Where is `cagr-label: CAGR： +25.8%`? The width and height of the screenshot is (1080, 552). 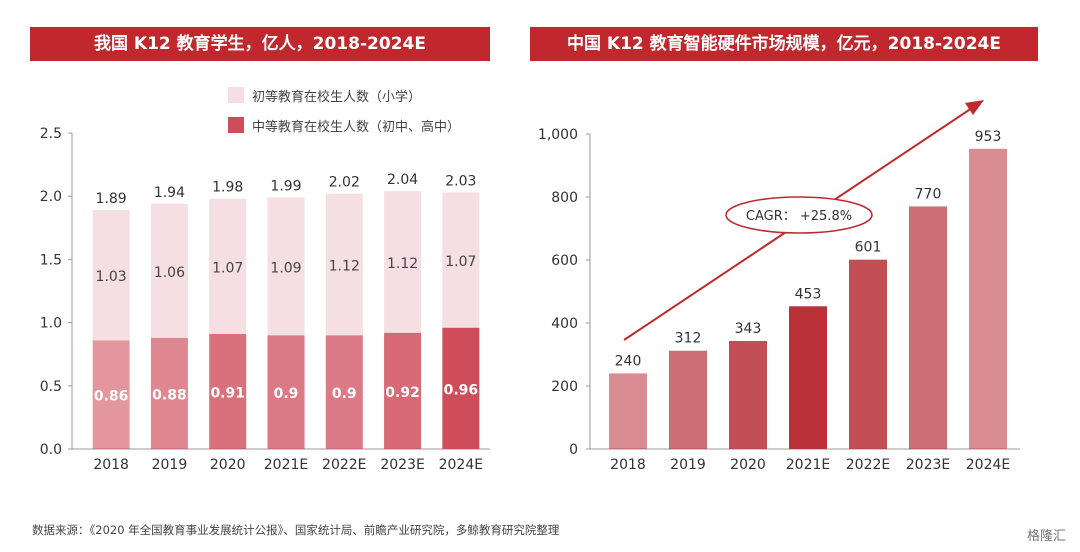 cagr-label: CAGR： +25.8% is located at coordinates (799, 216).